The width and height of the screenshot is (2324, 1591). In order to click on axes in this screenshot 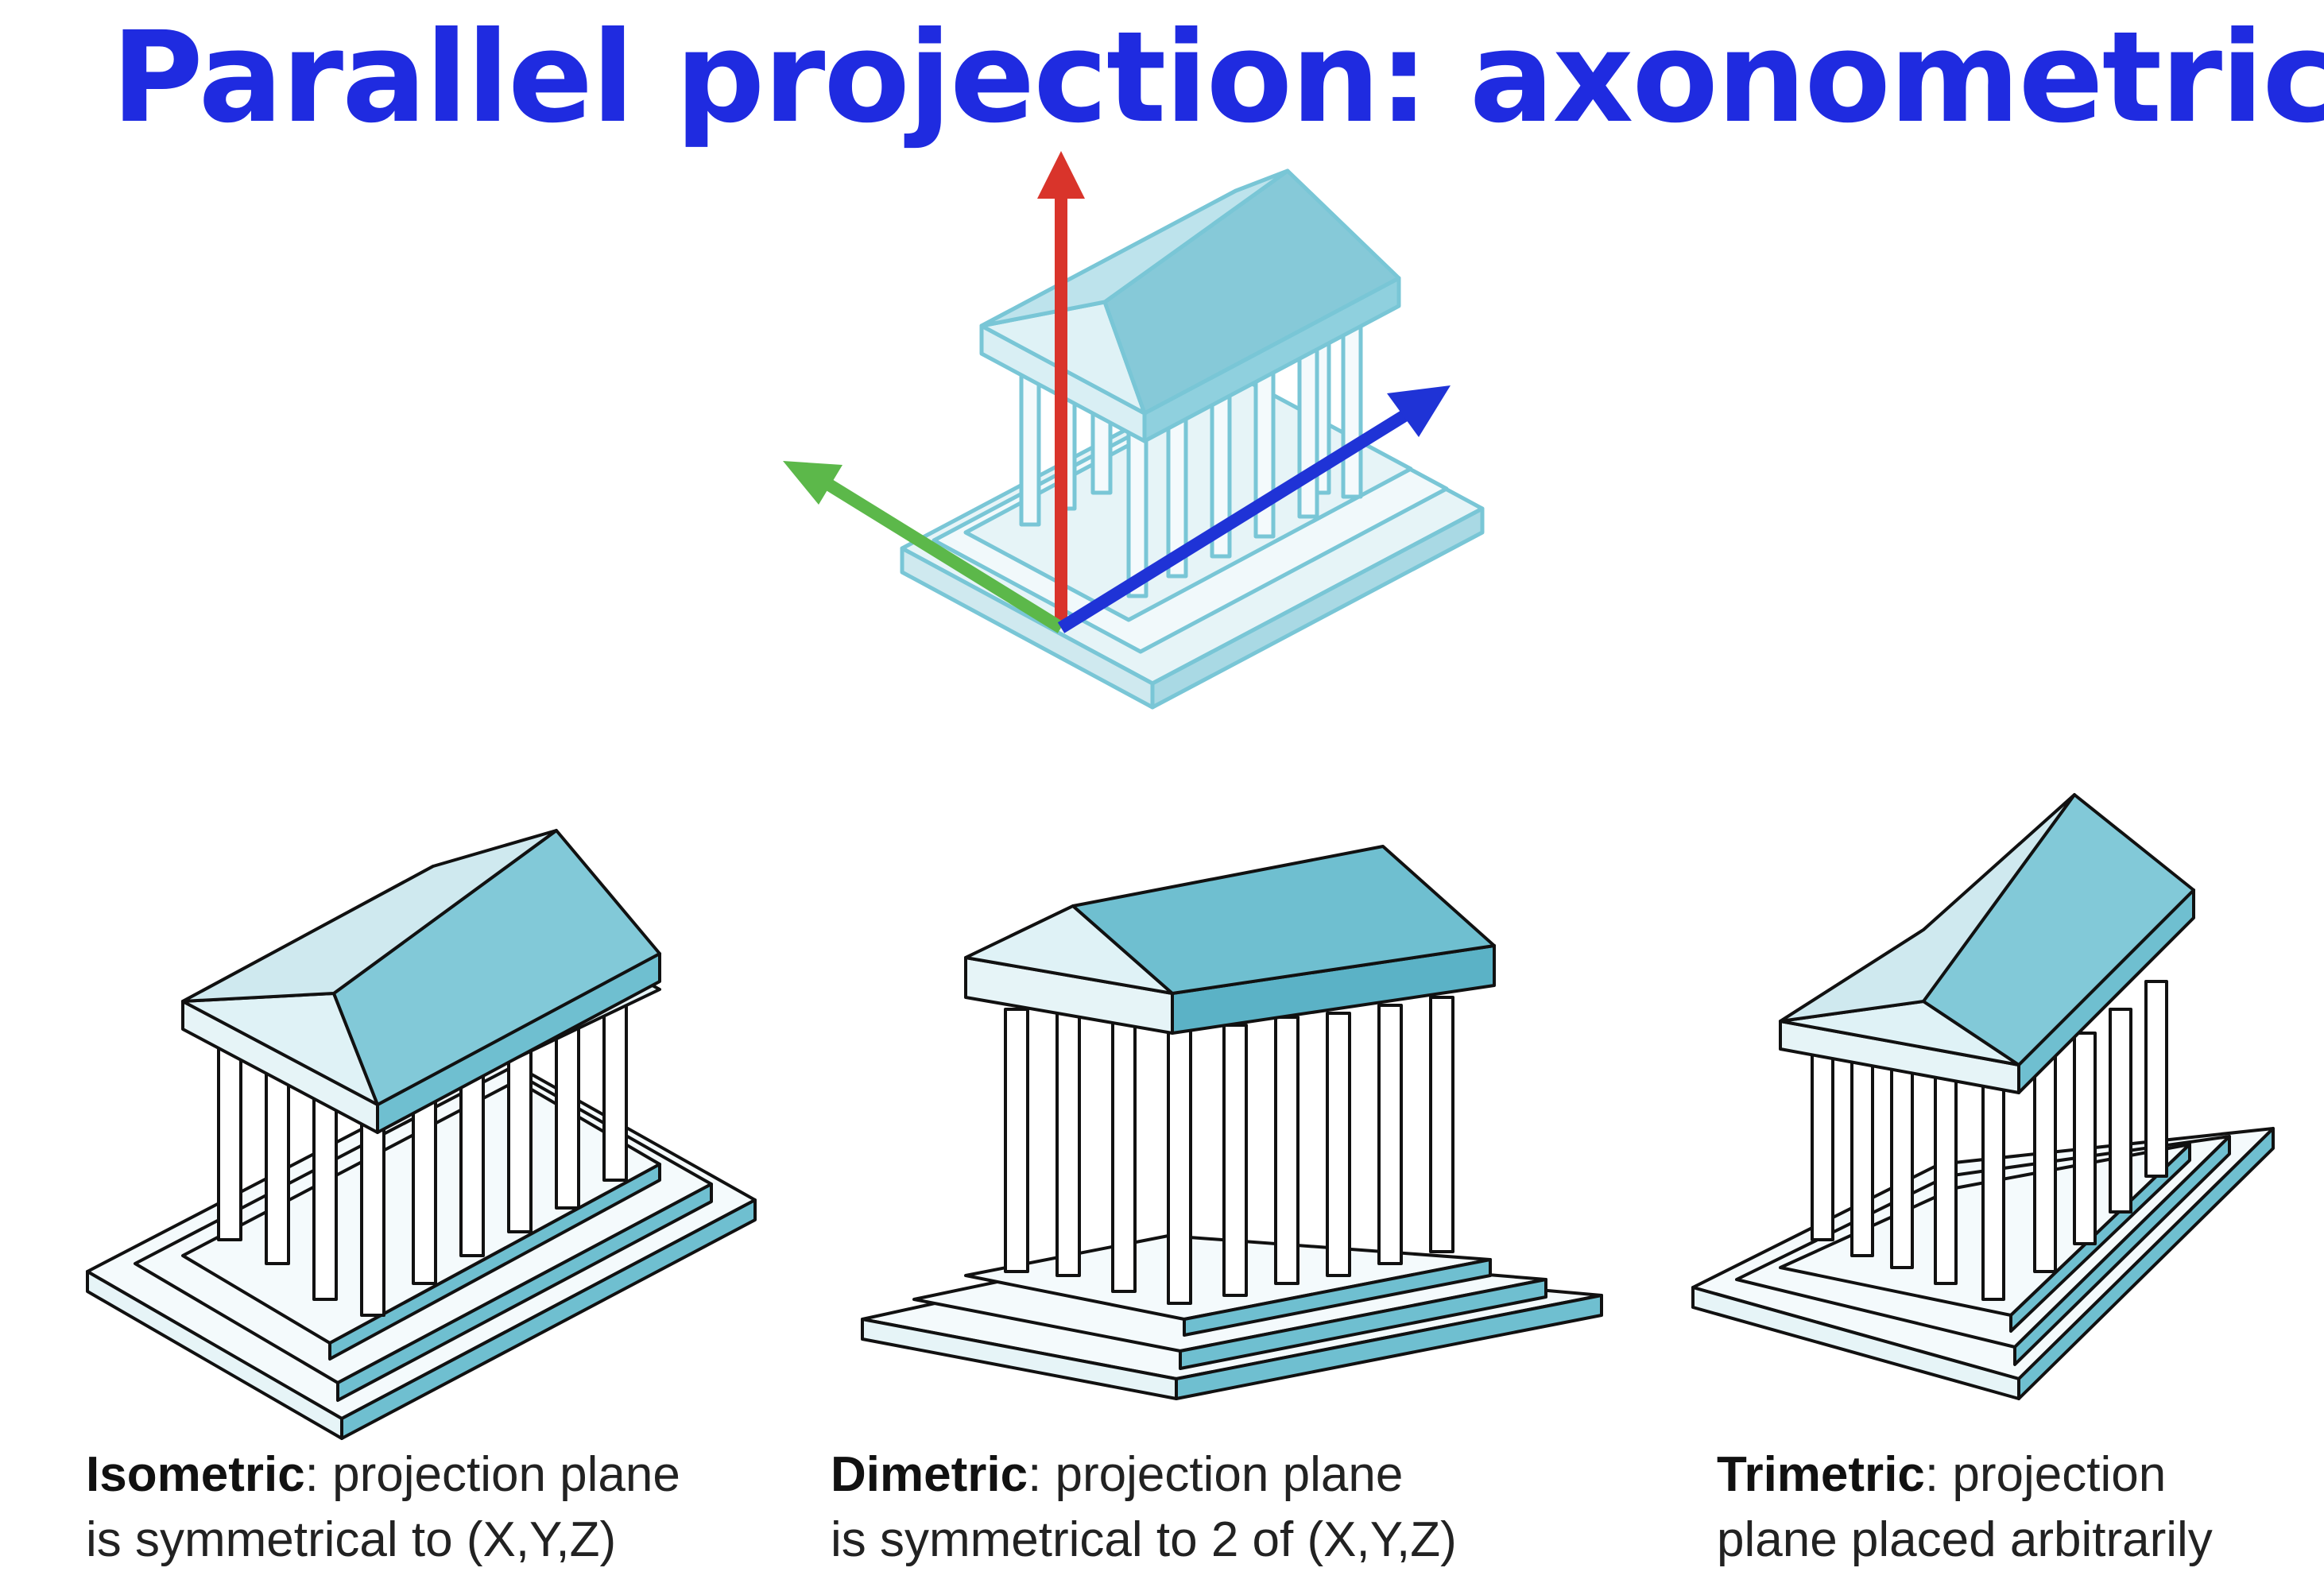, I will do `click(1117, 392)`.